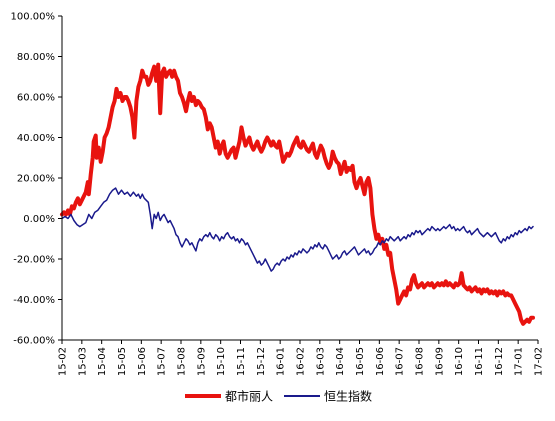  I want to click on x-tick-label: 16-12, so click(499, 361).